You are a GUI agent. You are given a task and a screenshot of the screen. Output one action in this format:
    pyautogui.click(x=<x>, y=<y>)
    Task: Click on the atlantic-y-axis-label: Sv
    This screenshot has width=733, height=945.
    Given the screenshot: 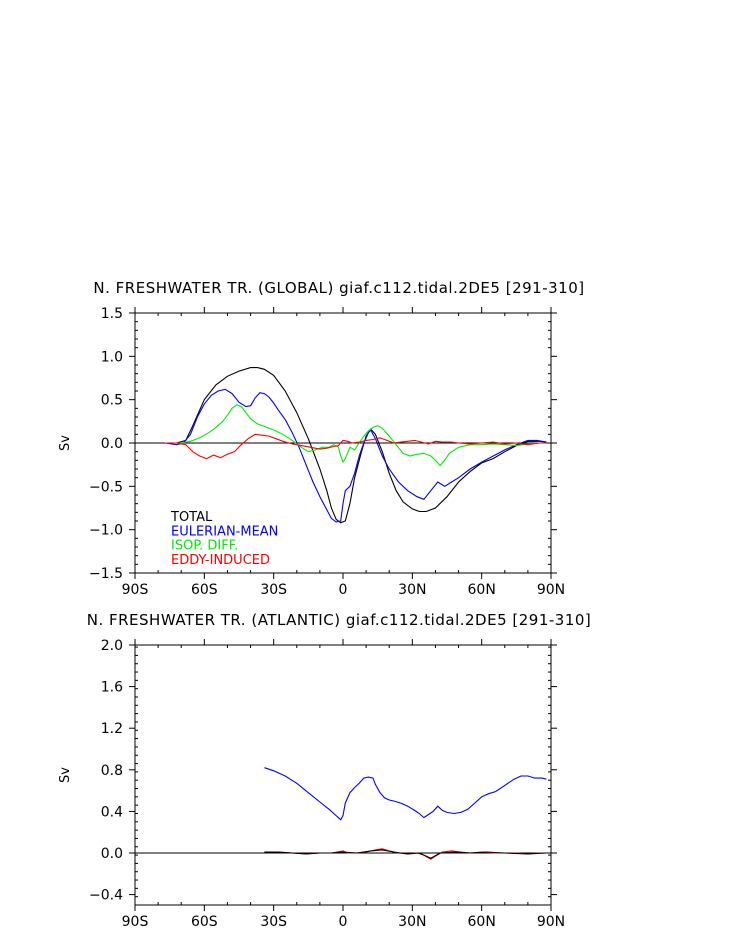 What is the action you would take?
    pyautogui.click(x=65, y=775)
    